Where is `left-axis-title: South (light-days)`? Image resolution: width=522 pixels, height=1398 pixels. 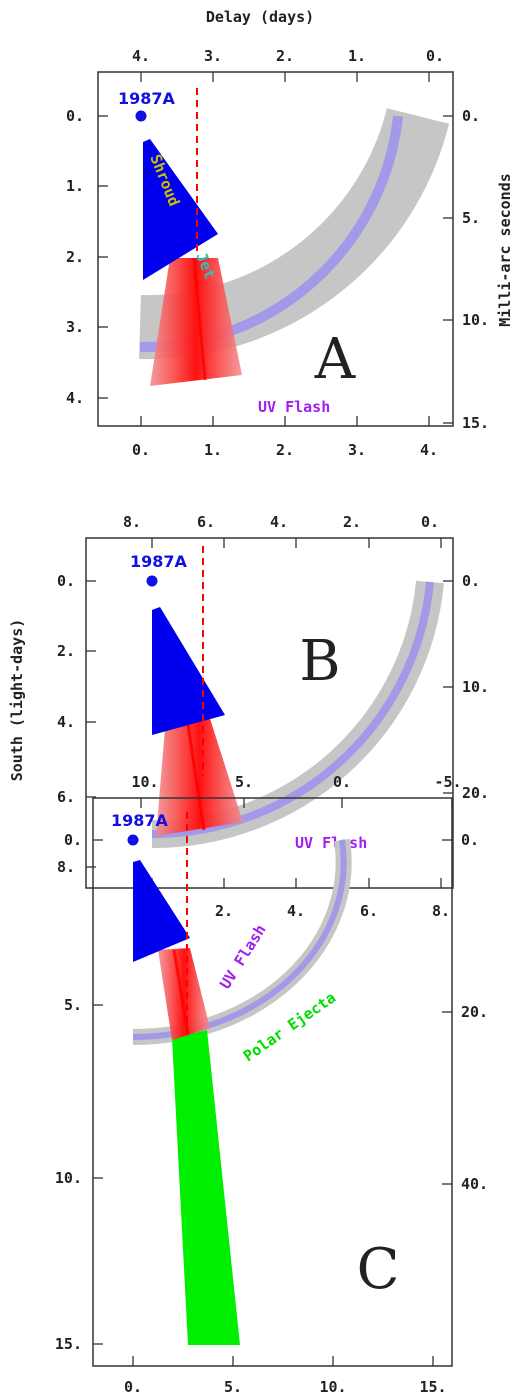 left-axis-title: South (light-days) is located at coordinates (17, 700).